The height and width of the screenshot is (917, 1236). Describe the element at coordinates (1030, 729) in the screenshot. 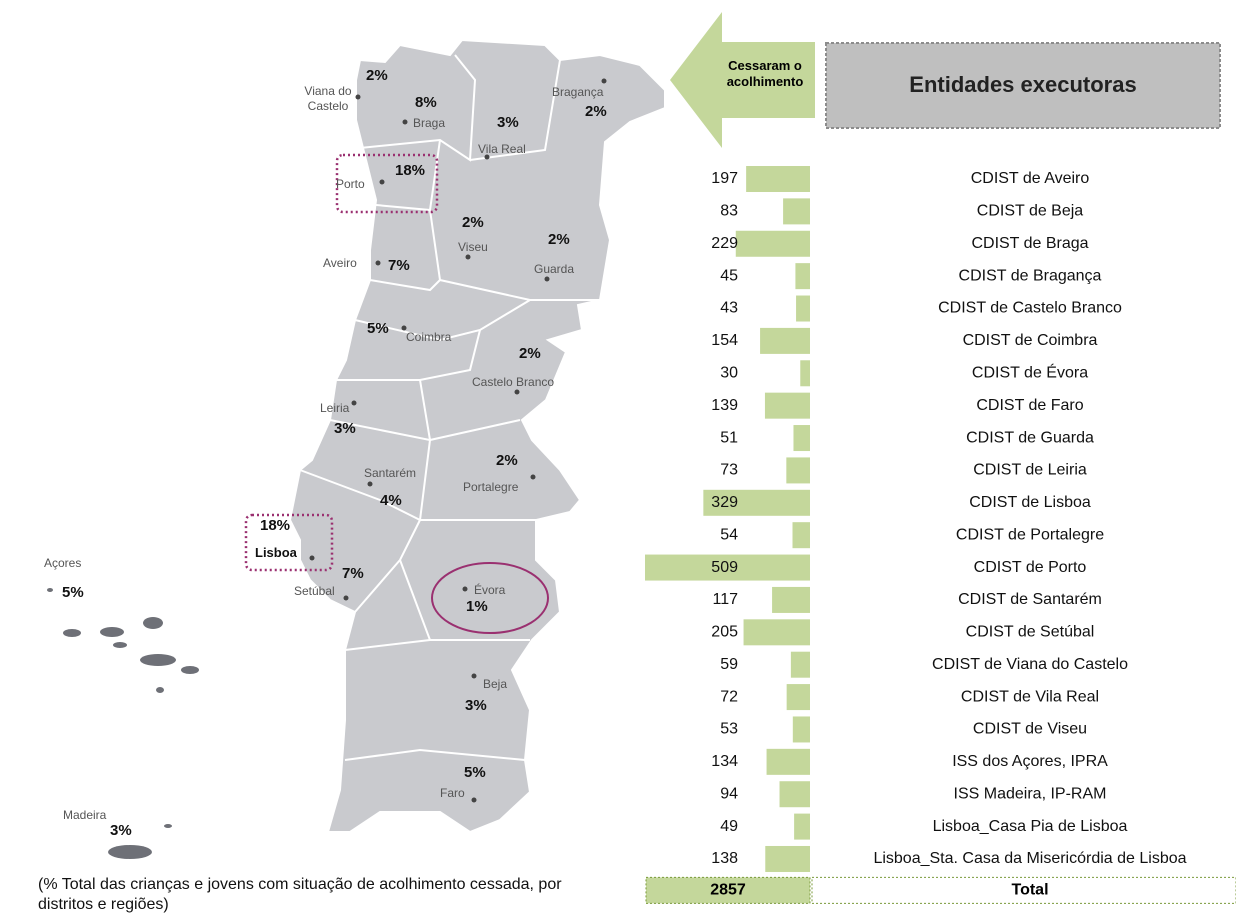

I see `category-label: CDIST de Viseu` at that location.